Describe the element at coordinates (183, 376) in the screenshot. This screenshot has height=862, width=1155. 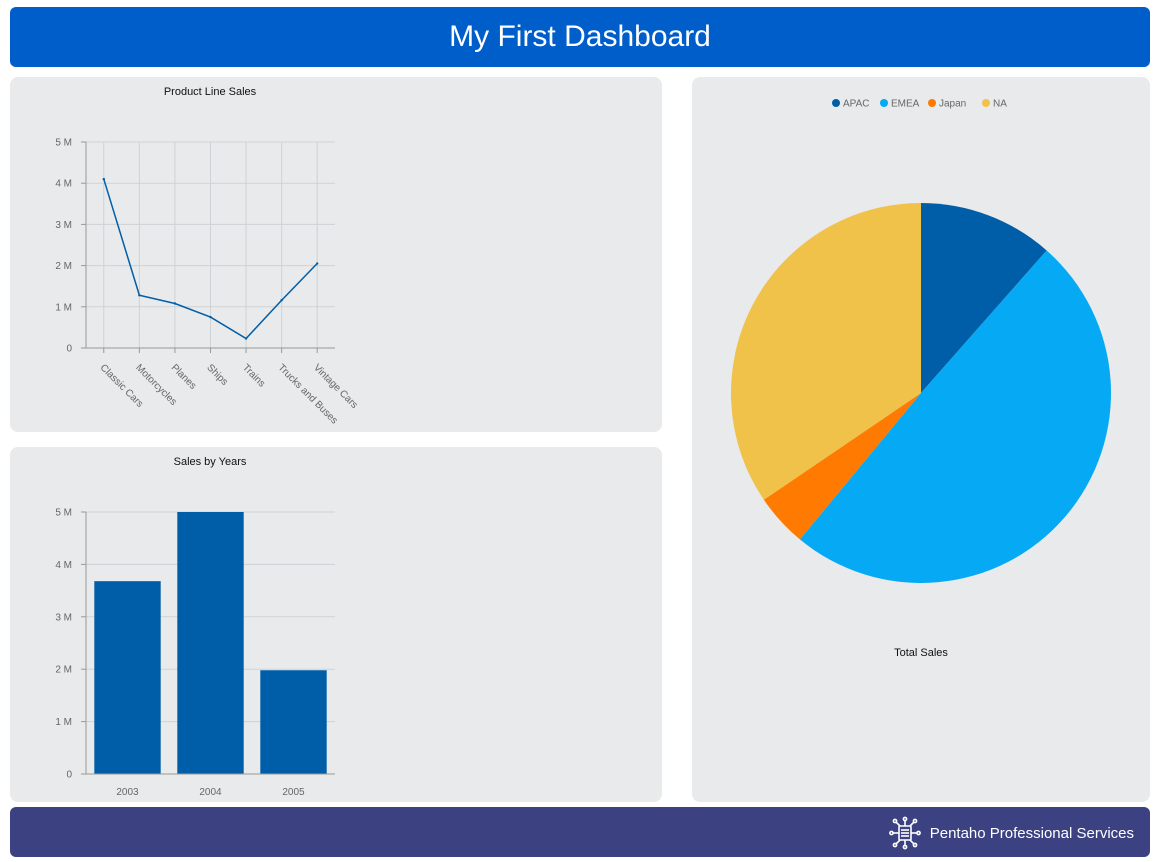
I see `x-tick-label: Planes` at that location.